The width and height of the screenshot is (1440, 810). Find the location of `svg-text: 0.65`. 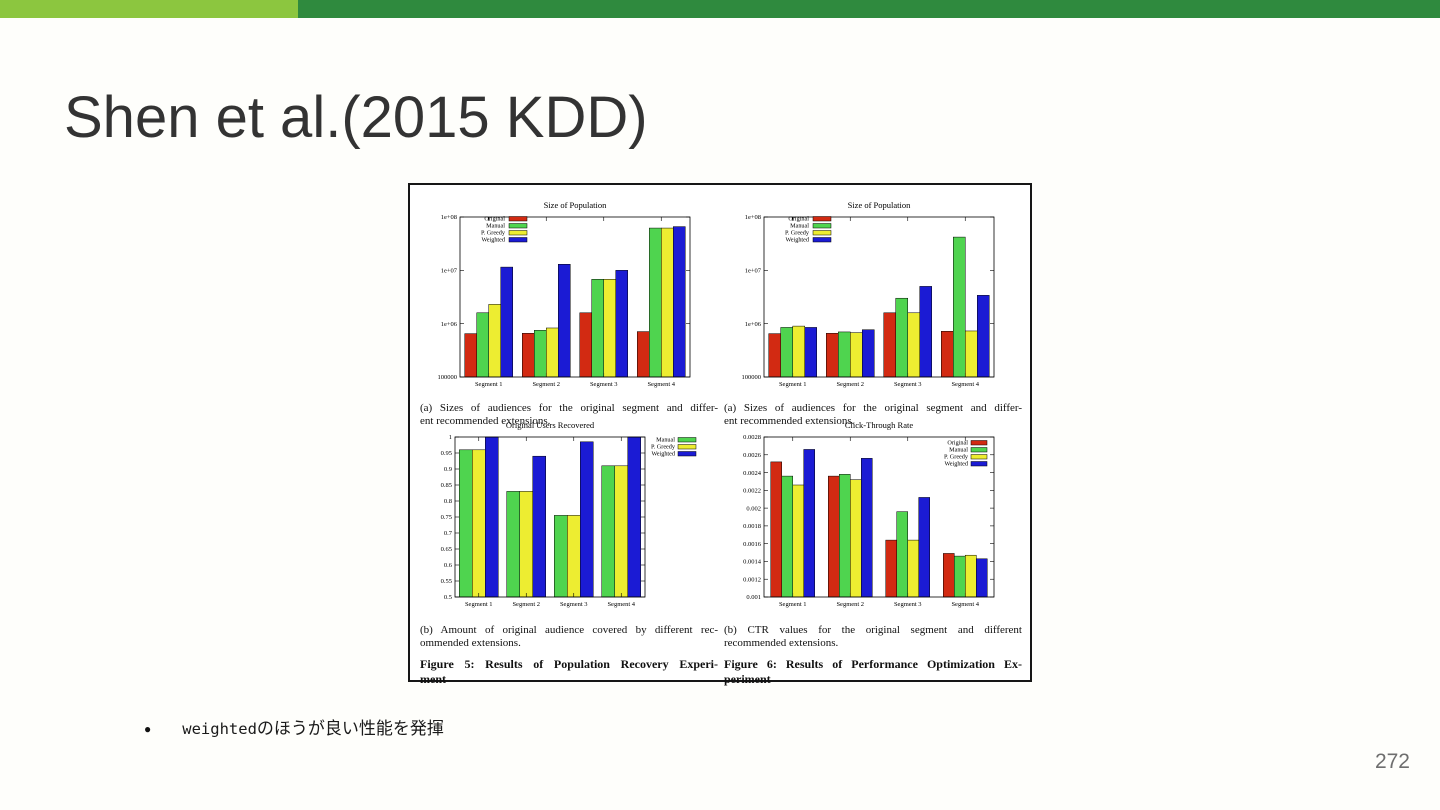

svg-text: 0.65 is located at coordinates (446, 549).